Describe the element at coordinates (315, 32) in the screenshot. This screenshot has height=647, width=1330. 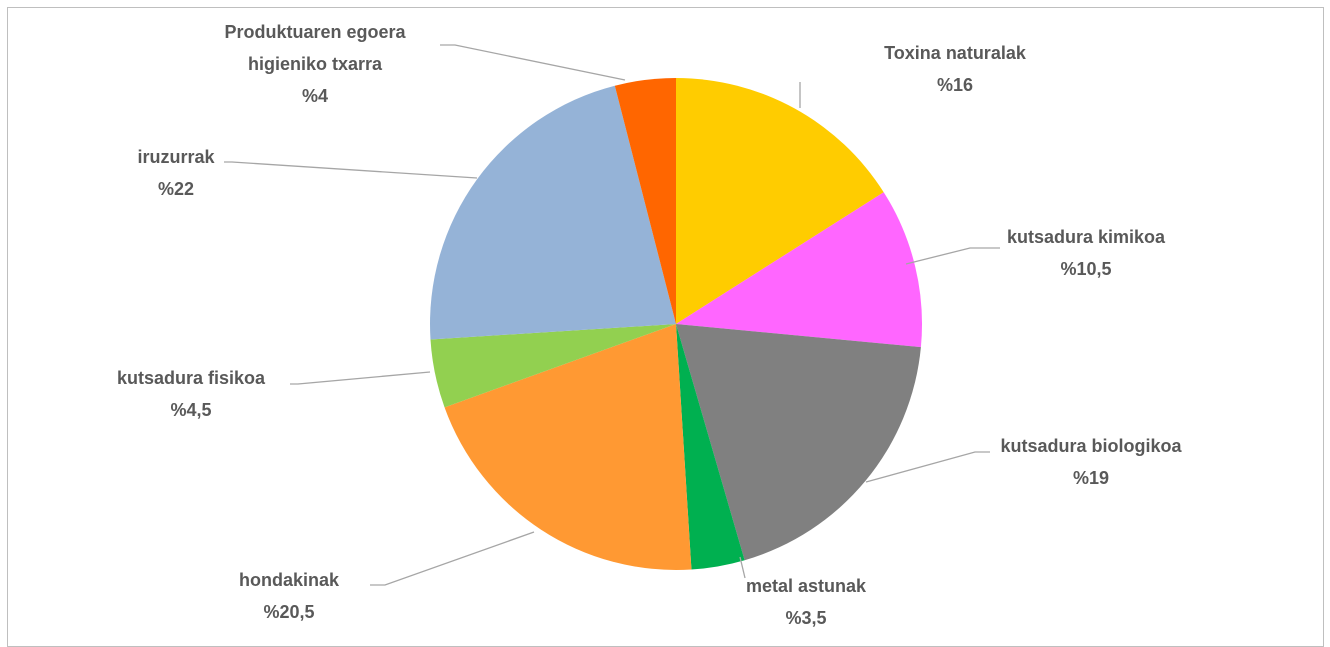
I see `slice-name-label-7: Produktuaren egoera` at that location.